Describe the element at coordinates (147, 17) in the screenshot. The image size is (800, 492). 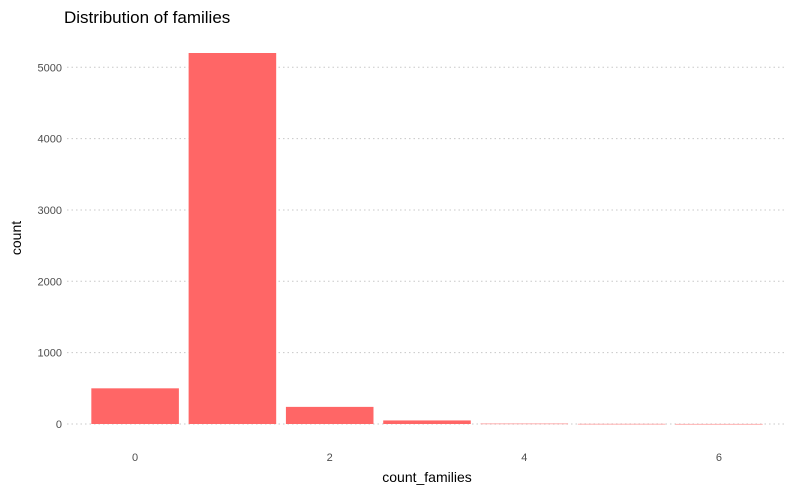
I see `chart-title: Distribution of families` at that location.